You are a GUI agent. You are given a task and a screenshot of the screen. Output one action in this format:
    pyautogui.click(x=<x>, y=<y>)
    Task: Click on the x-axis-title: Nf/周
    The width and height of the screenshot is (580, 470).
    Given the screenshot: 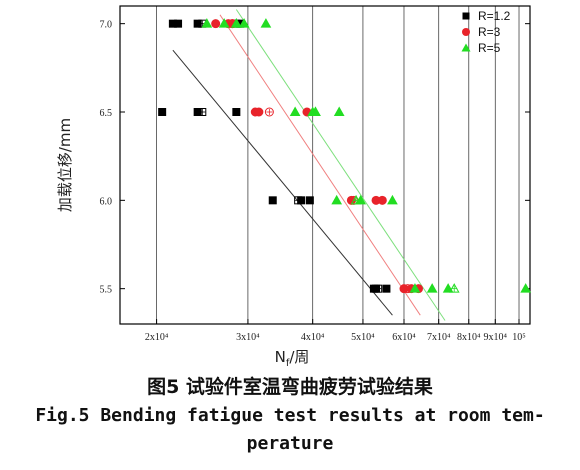 What is the action you would take?
    pyautogui.click(x=292, y=358)
    